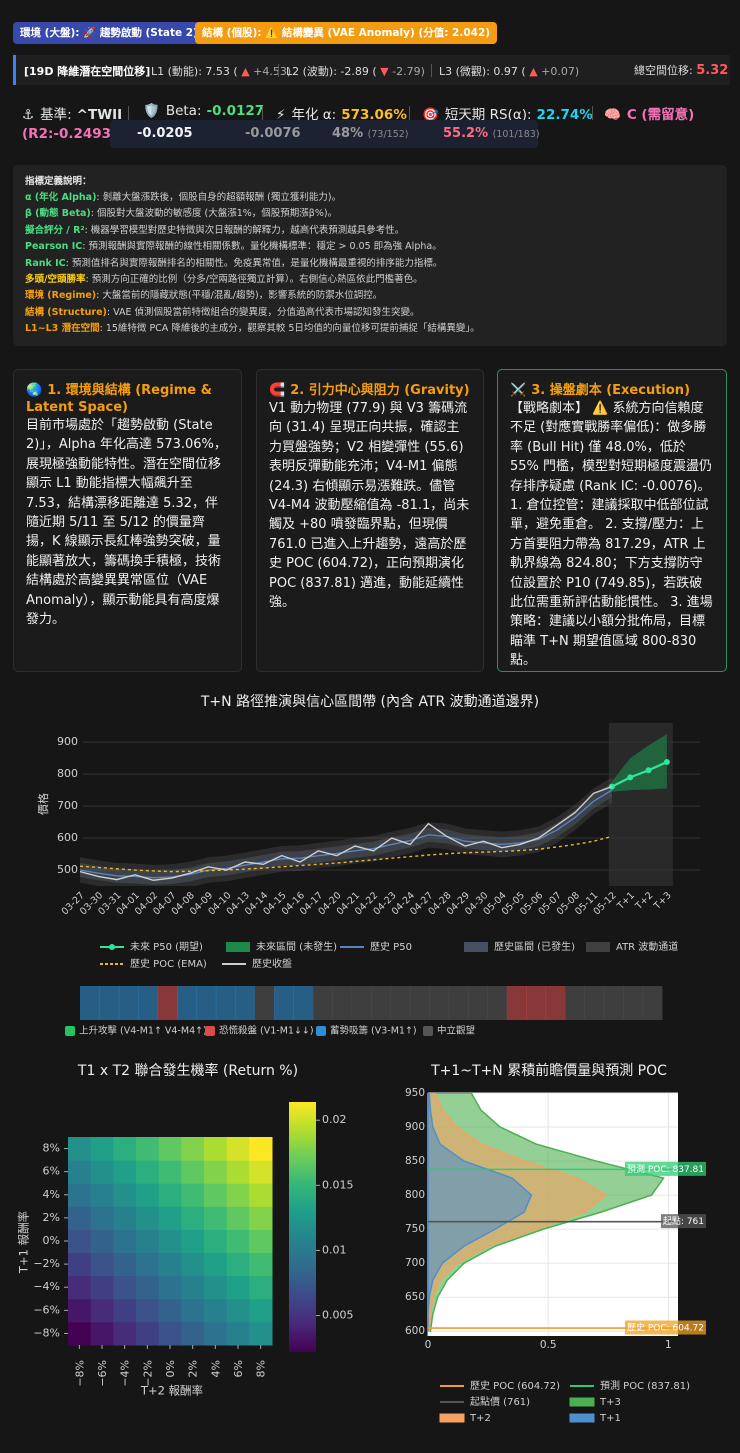 The height and width of the screenshot is (1453, 740). What do you see at coordinates (127, 399) in the screenshot?
I see `card-title: 🌏 1. 環境與結構 (Regime & Latent Space)` at bounding box center [127, 399].